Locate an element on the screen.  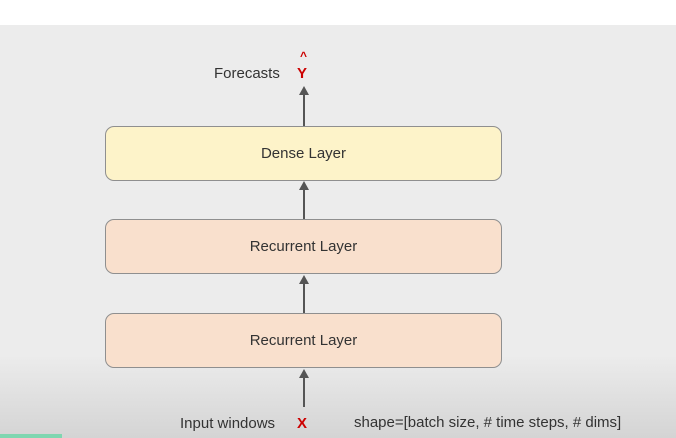
top-band is located at coordinates (338, 12).